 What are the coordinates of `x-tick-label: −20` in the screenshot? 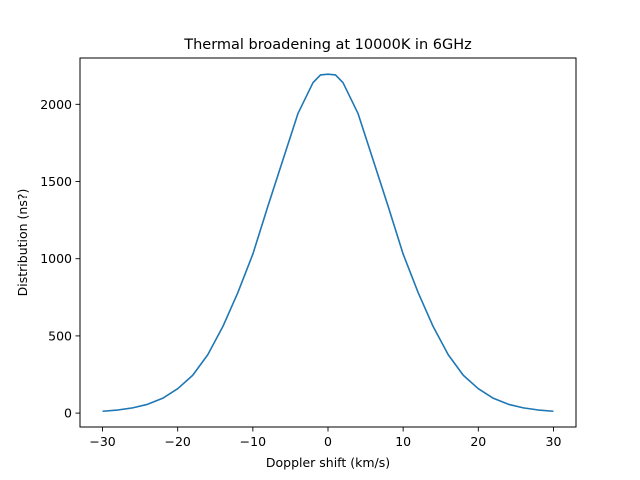 It's located at (178, 441).